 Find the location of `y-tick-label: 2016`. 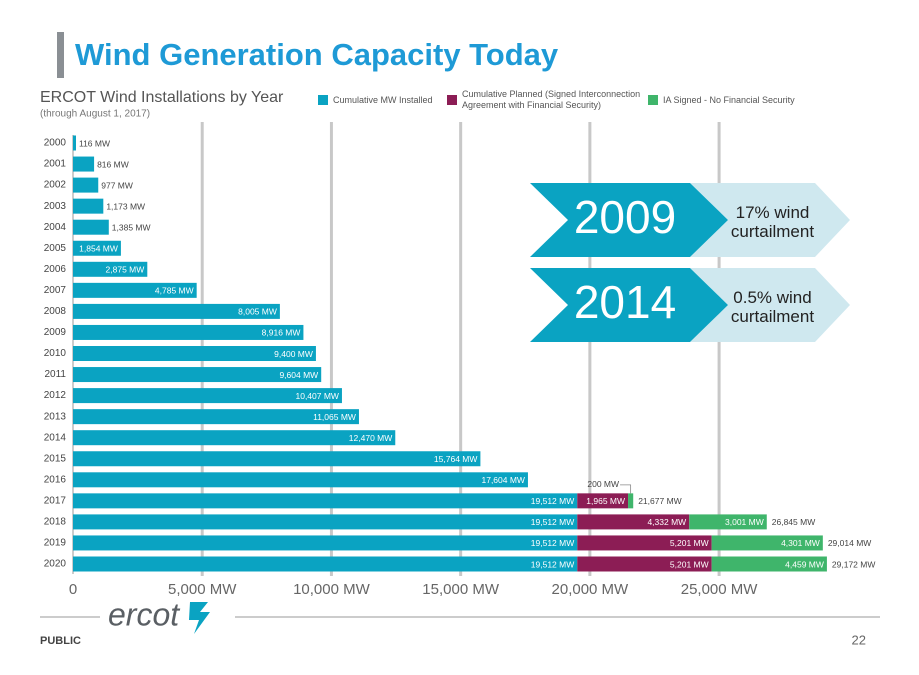

y-tick-label: 2016 is located at coordinates (55, 479).